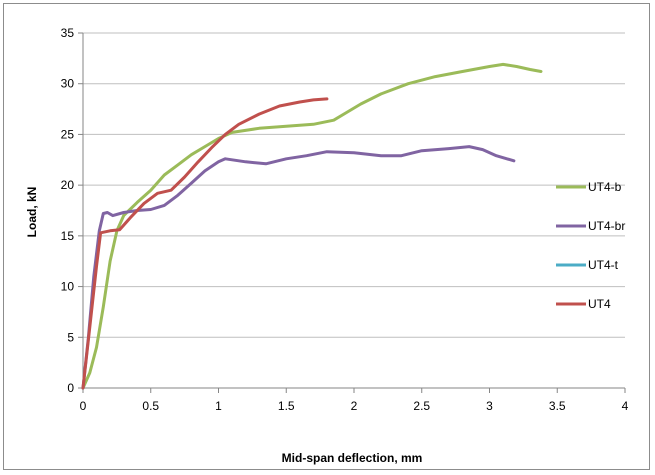  Describe the element at coordinates (68, 185) in the screenshot. I see `y-tick-label: 20` at that location.